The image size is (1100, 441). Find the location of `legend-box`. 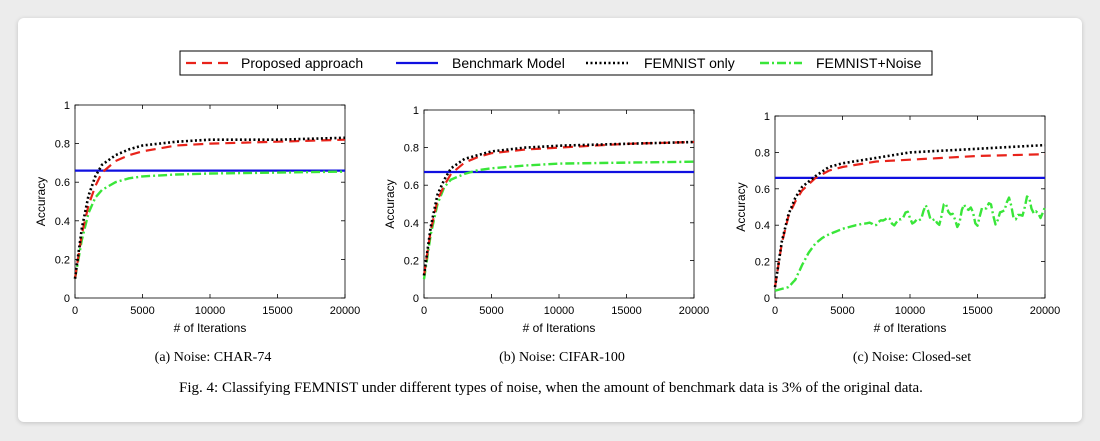

legend-box is located at coordinates (556, 63).